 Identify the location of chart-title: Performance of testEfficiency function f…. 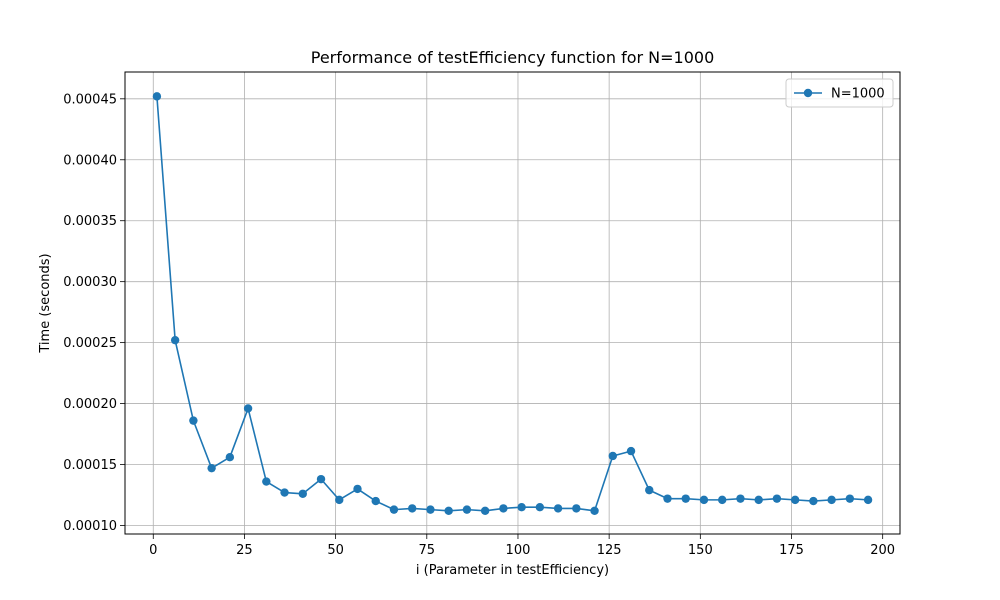
(513, 57).